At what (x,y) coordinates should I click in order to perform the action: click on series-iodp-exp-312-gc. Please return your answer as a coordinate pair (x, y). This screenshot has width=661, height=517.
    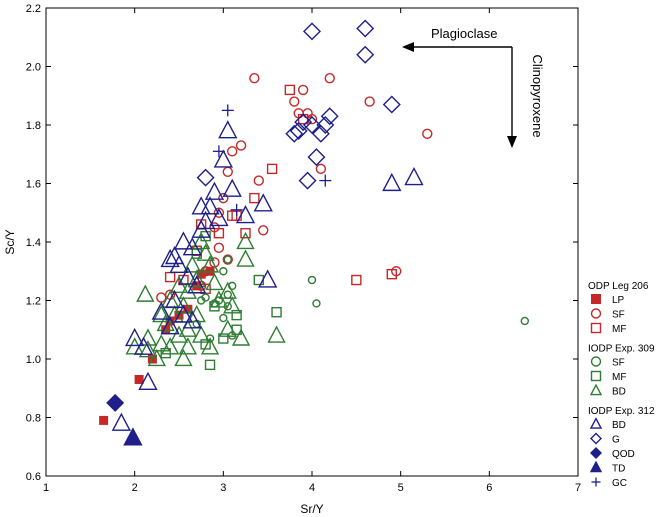
    Looking at the image, I should click on (272, 160).